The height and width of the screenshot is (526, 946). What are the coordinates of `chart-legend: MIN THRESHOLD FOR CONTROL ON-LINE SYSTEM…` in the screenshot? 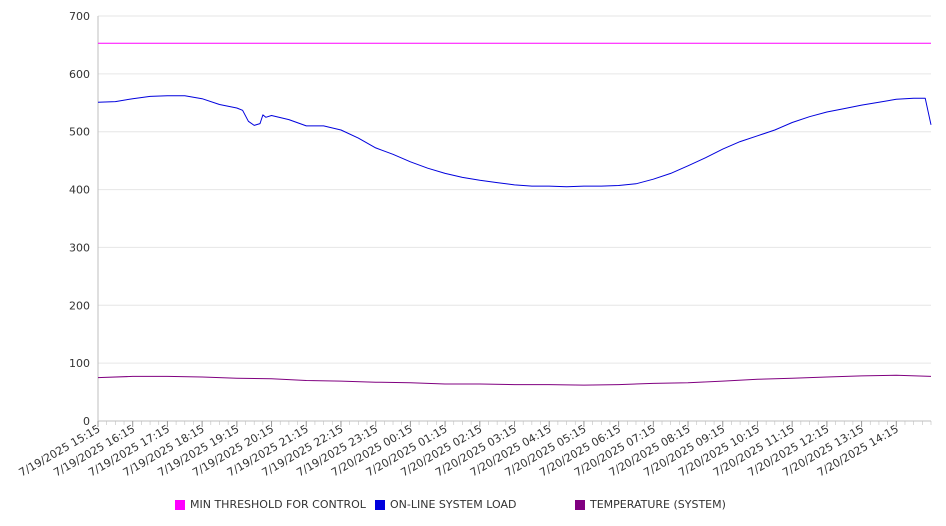 It's located at (473, 507).